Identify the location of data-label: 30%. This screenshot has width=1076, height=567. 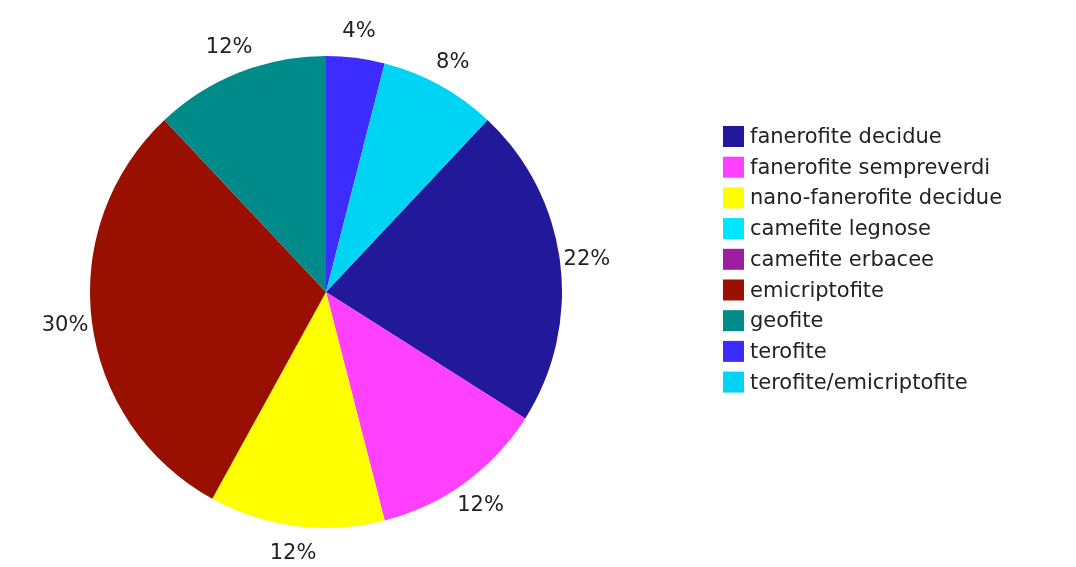
(65, 323).